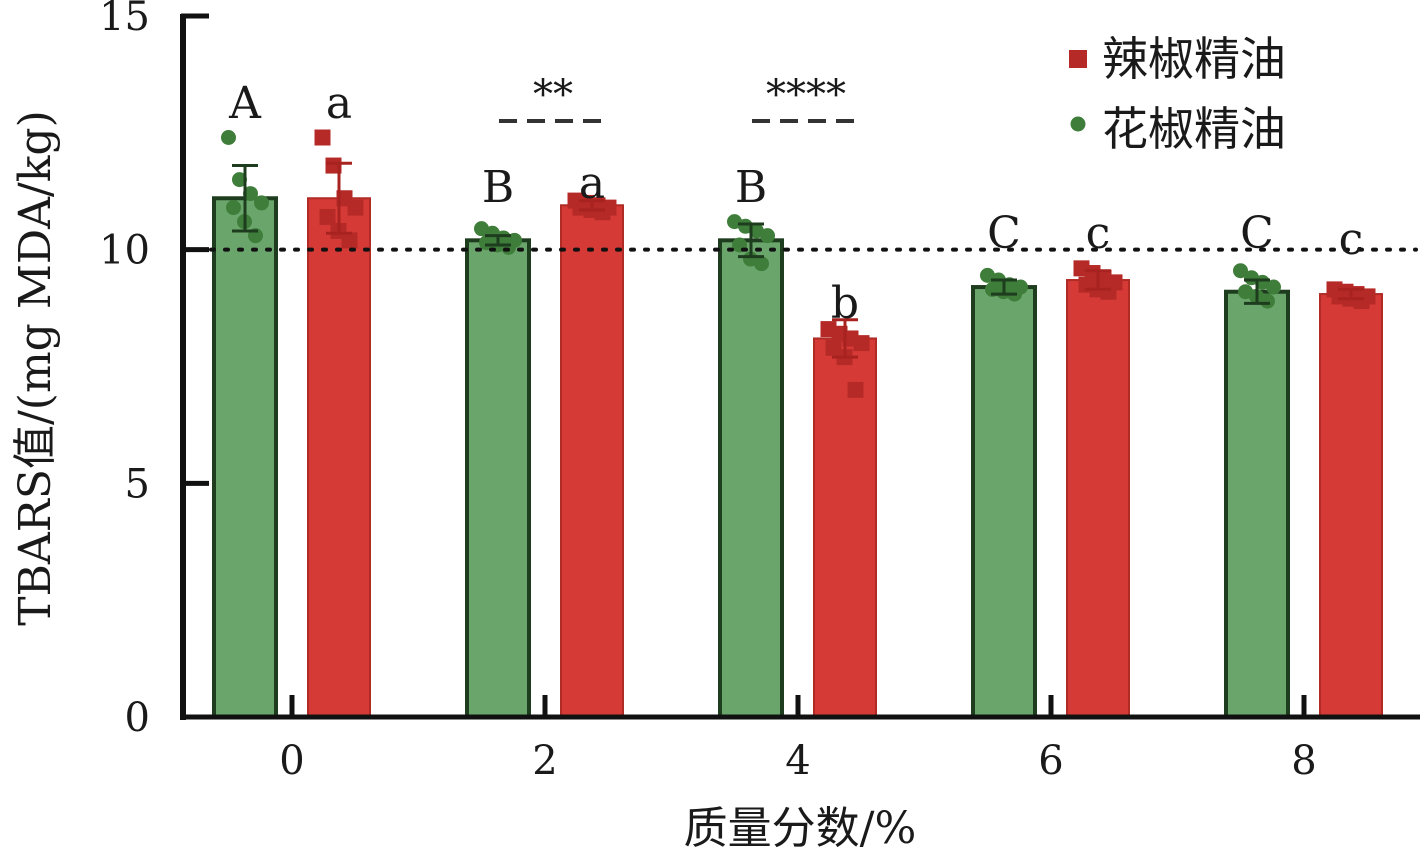  What do you see at coordinates (1078, 124) in the screenshot?
I see `legend-circle-marker` at bounding box center [1078, 124].